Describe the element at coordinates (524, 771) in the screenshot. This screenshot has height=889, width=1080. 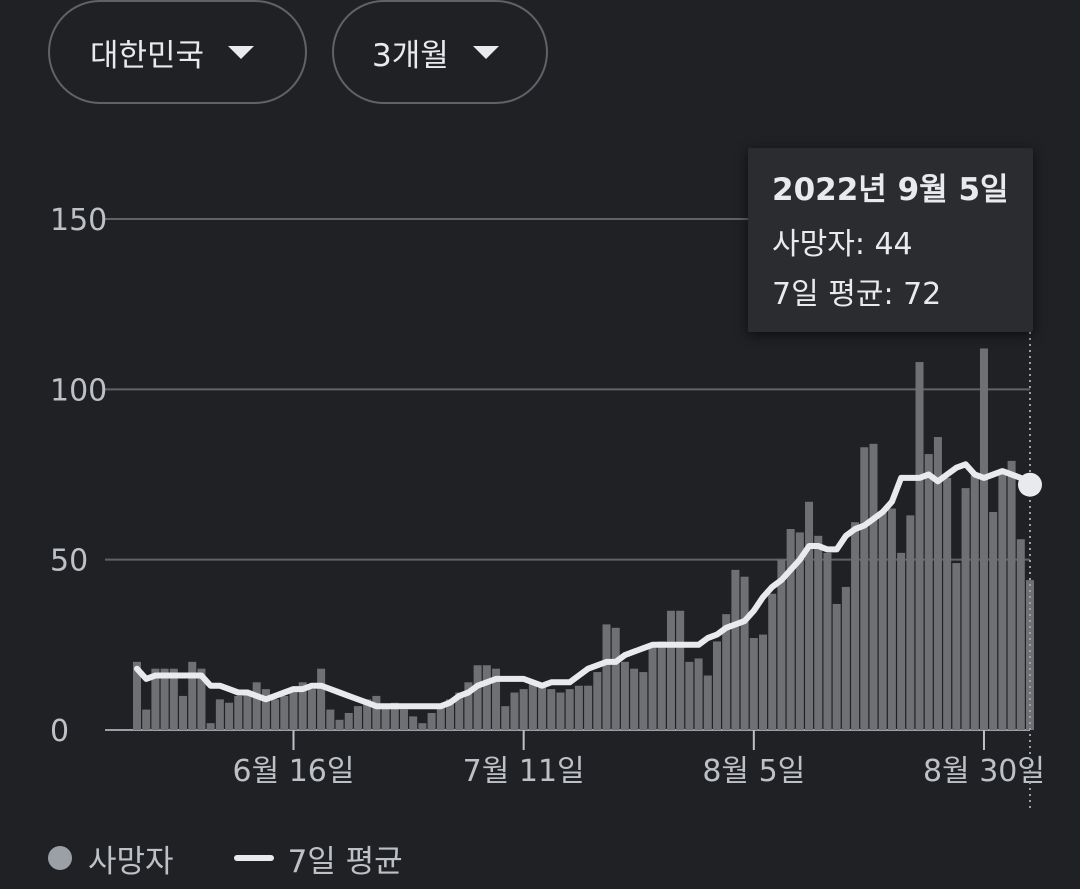
I see `x-tick-label: 7월 11일` at that location.